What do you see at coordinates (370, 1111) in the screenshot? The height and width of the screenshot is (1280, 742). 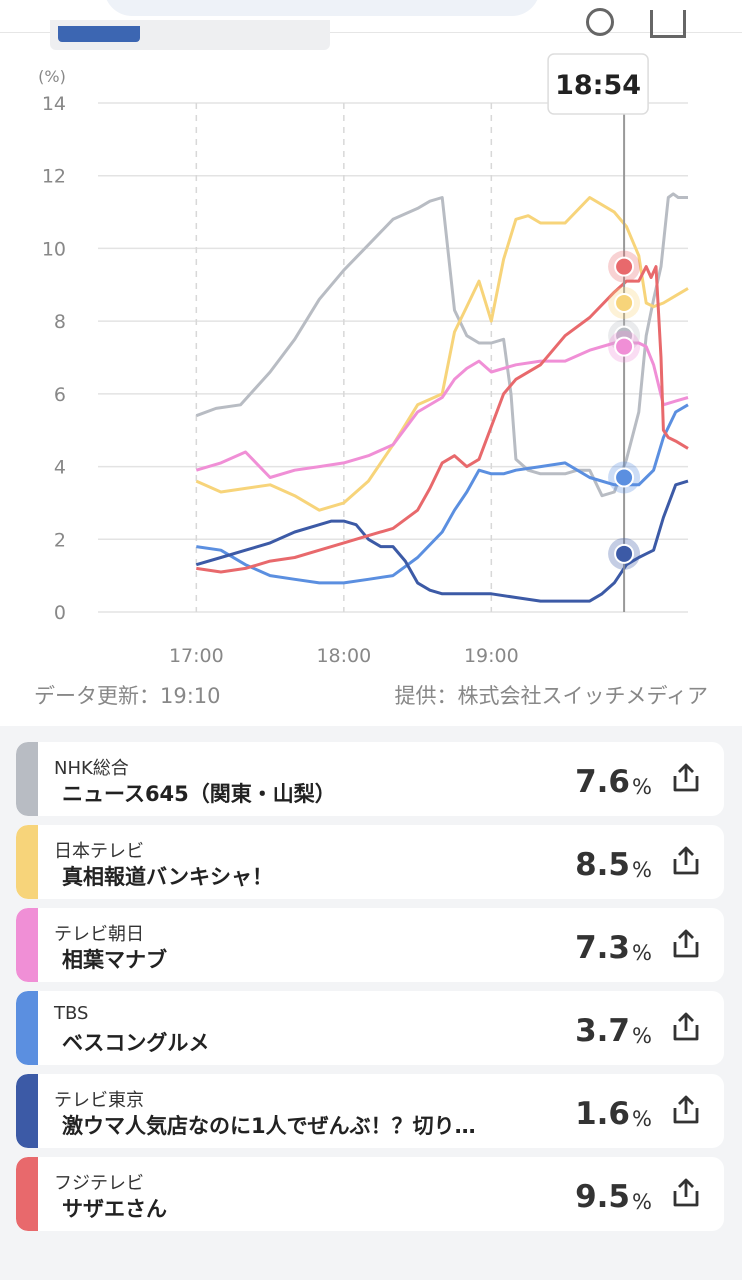 I see `channel-card: テレビ東京 激ウマ人気店なのに1人でぜんぶ！？切り… 1.6 %` at bounding box center [370, 1111].